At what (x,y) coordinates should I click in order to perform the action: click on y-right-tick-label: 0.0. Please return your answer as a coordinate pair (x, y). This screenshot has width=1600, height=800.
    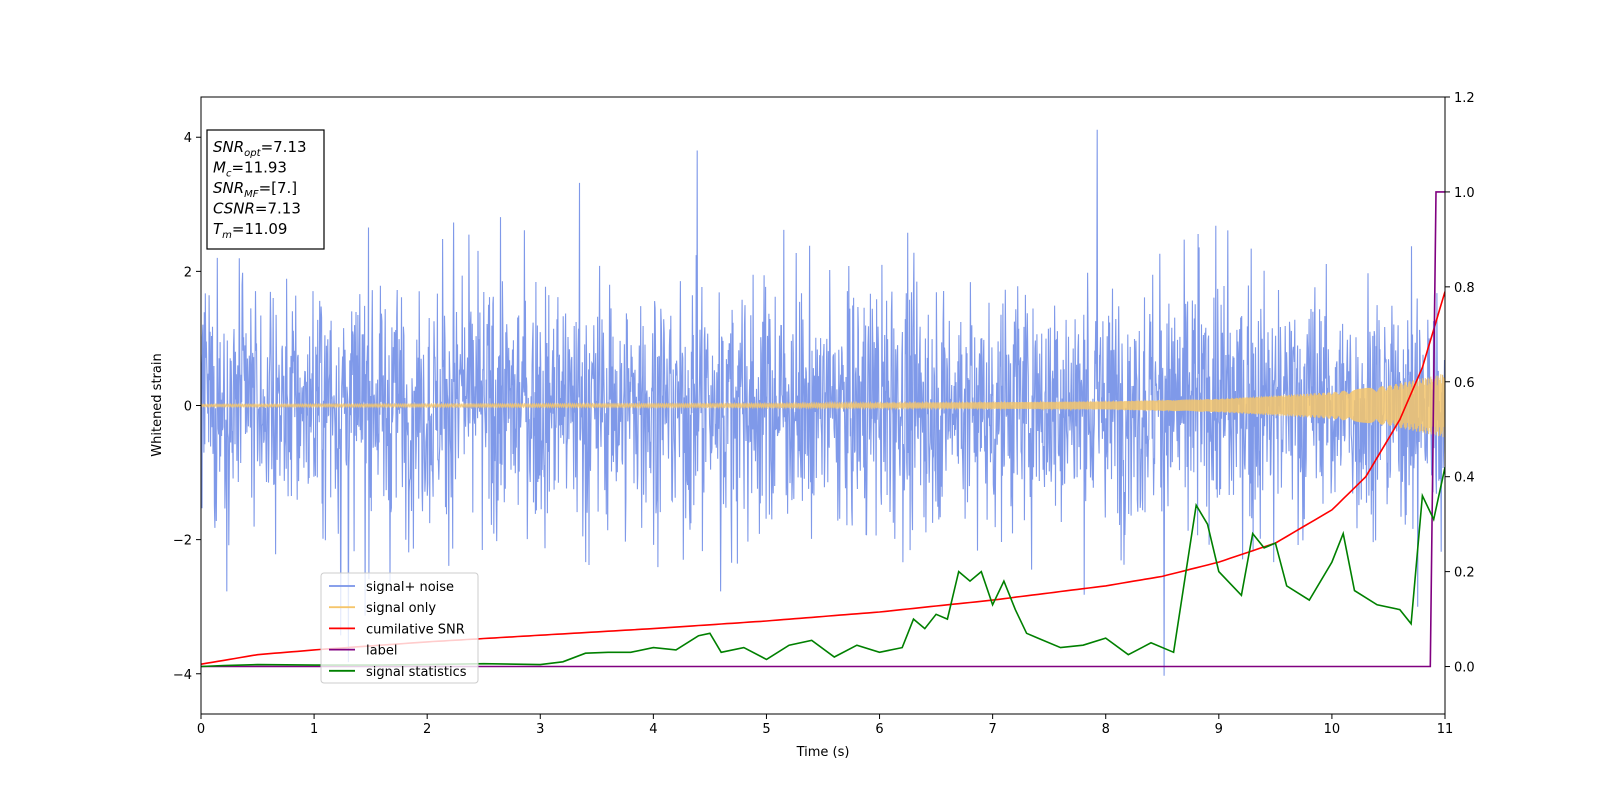
    Looking at the image, I should click on (1464, 668).